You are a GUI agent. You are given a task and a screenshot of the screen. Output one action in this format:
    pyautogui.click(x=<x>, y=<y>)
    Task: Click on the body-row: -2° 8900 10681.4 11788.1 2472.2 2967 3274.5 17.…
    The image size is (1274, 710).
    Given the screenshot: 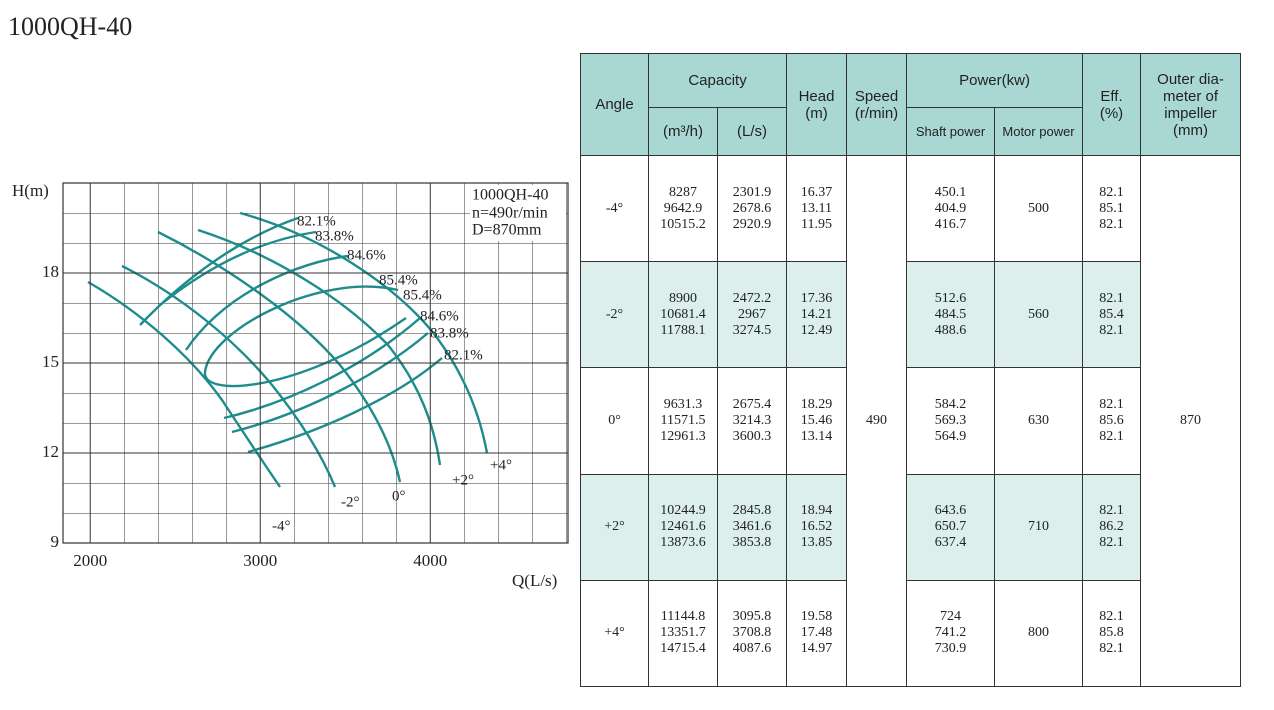 What is the action you would take?
    pyautogui.click(x=910, y=315)
    